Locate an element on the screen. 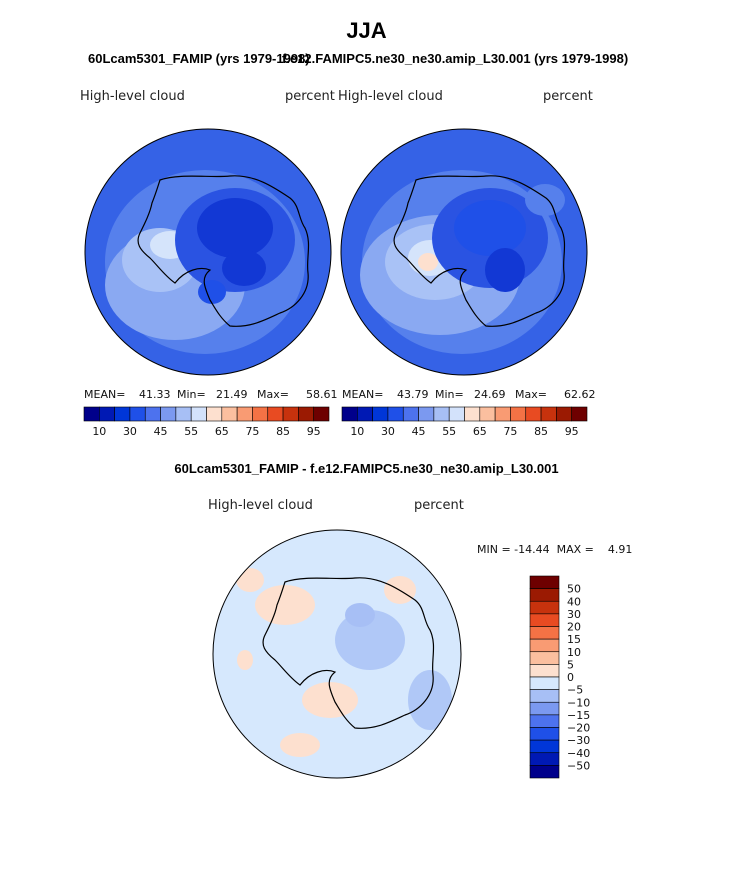 The height and width of the screenshot is (882, 733). diff-units-label: percent is located at coordinates (439, 505).